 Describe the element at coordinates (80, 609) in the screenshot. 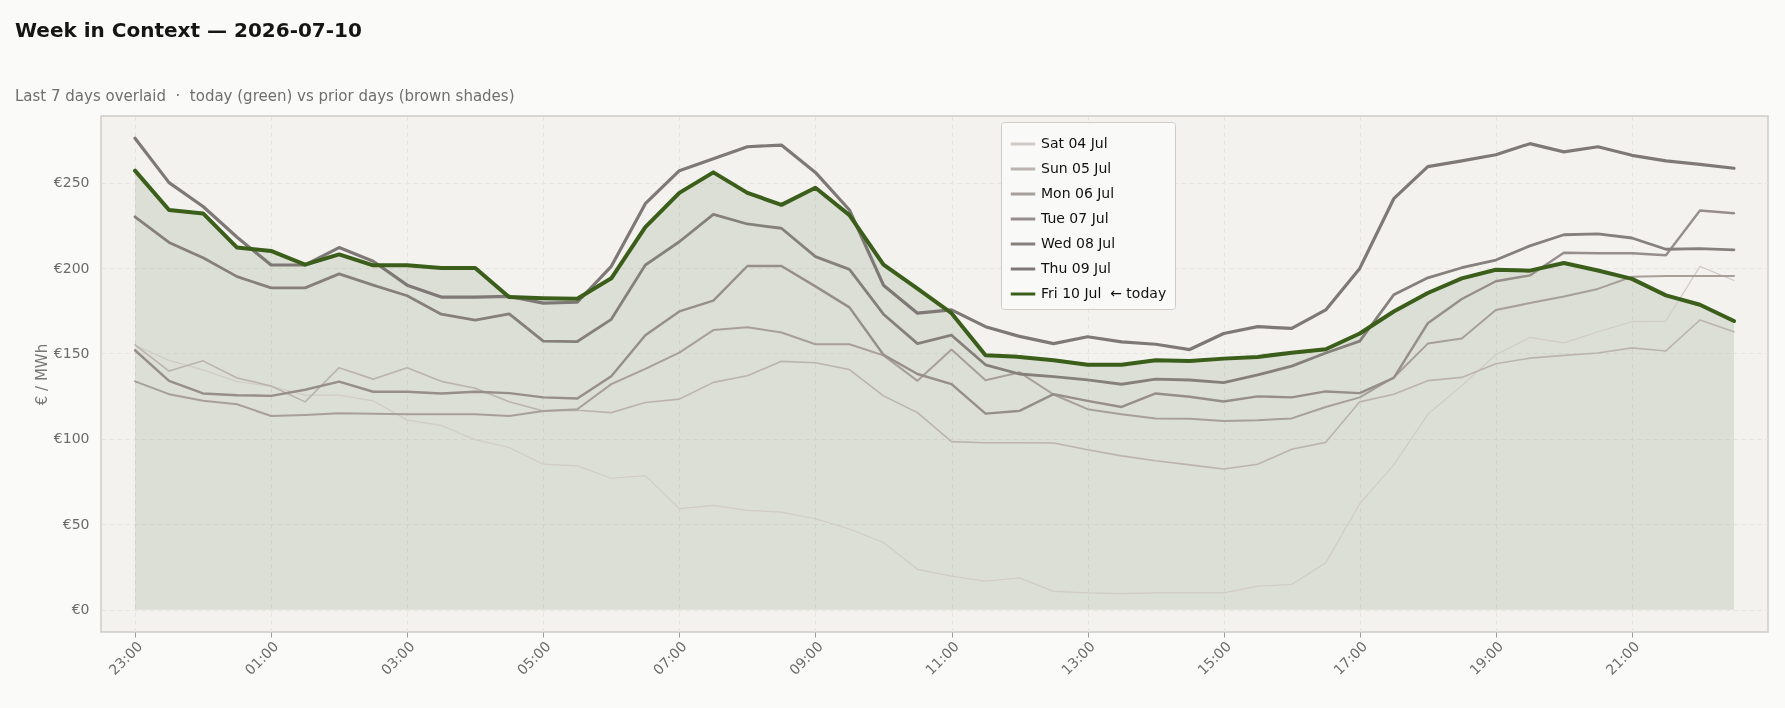

I see `y-tick-label: €0` at that location.